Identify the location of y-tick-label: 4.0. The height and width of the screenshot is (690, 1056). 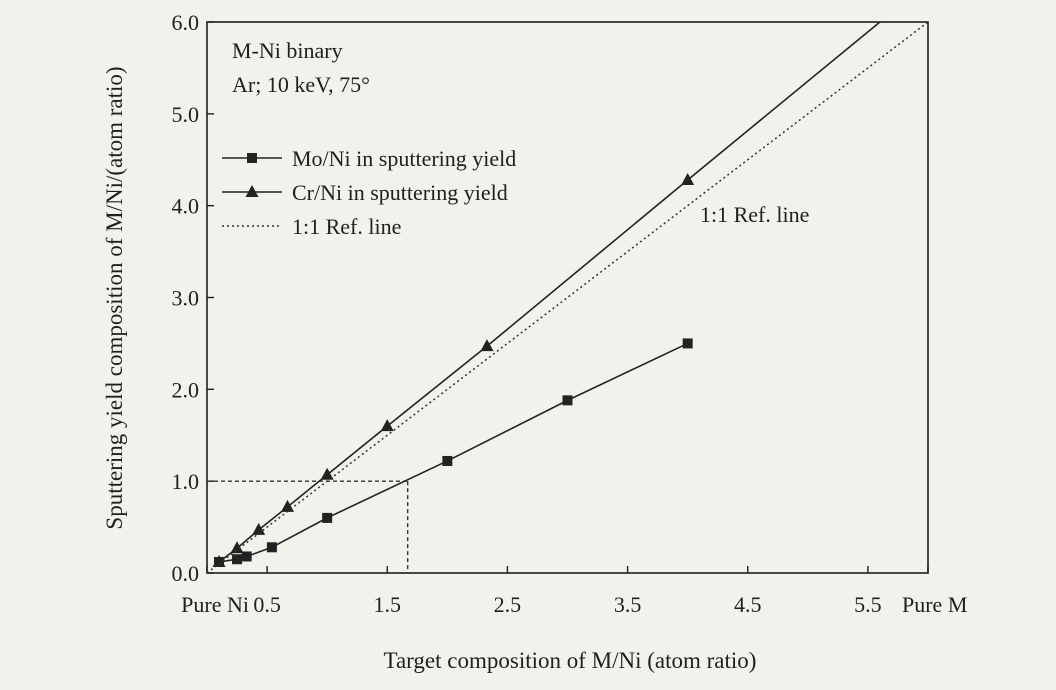
(186, 206).